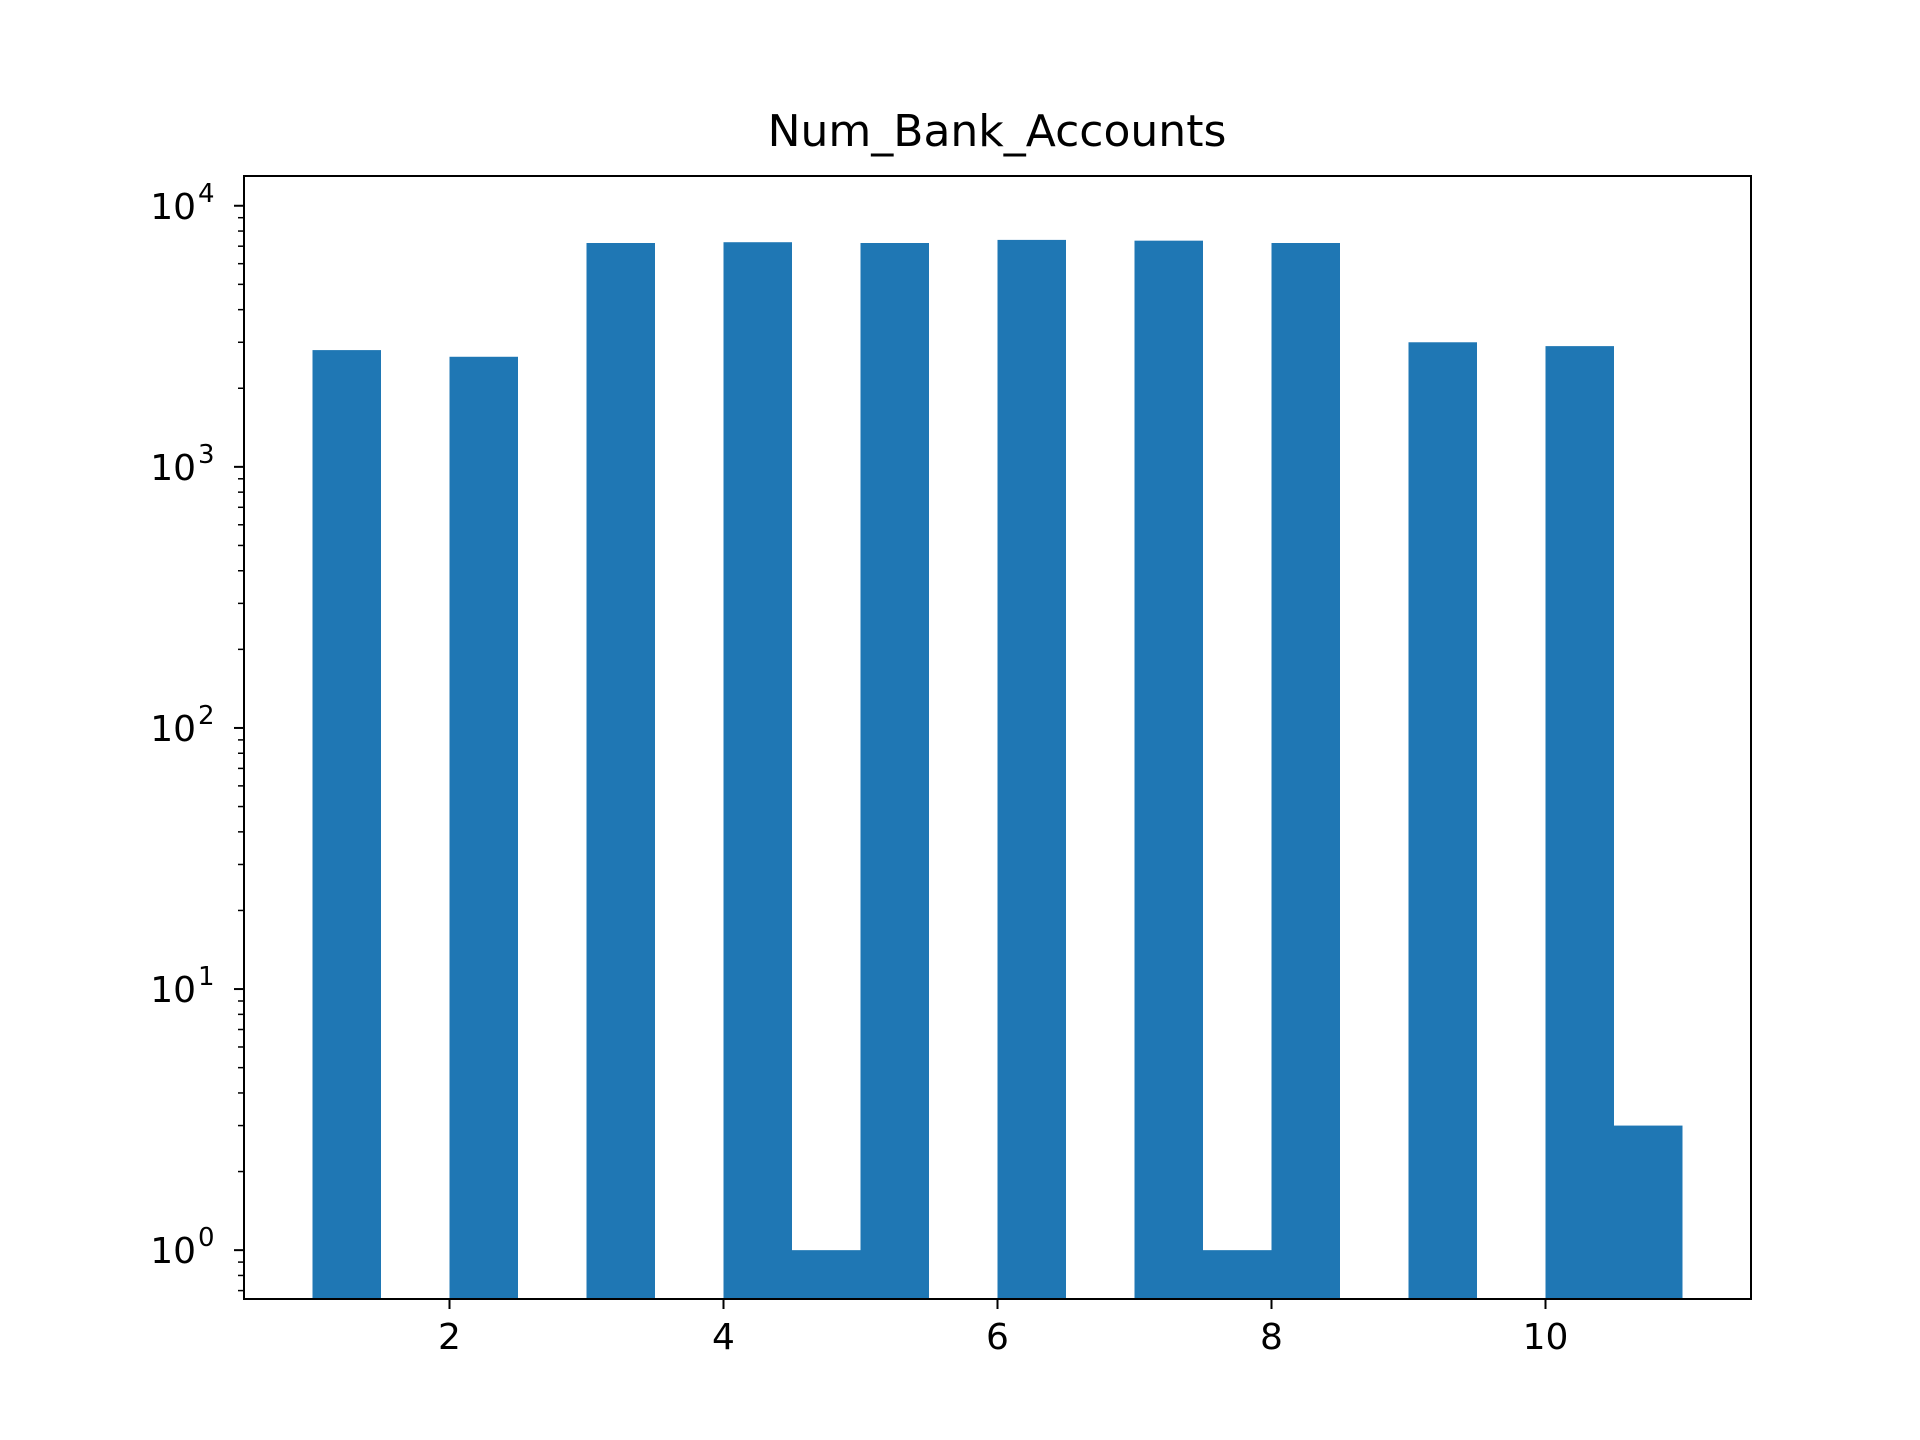 Image resolution: width=1920 pixels, height=1440 pixels. What do you see at coordinates (206, 716) in the screenshot?
I see `y-tick-exponent: 2` at bounding box center [206, 716].